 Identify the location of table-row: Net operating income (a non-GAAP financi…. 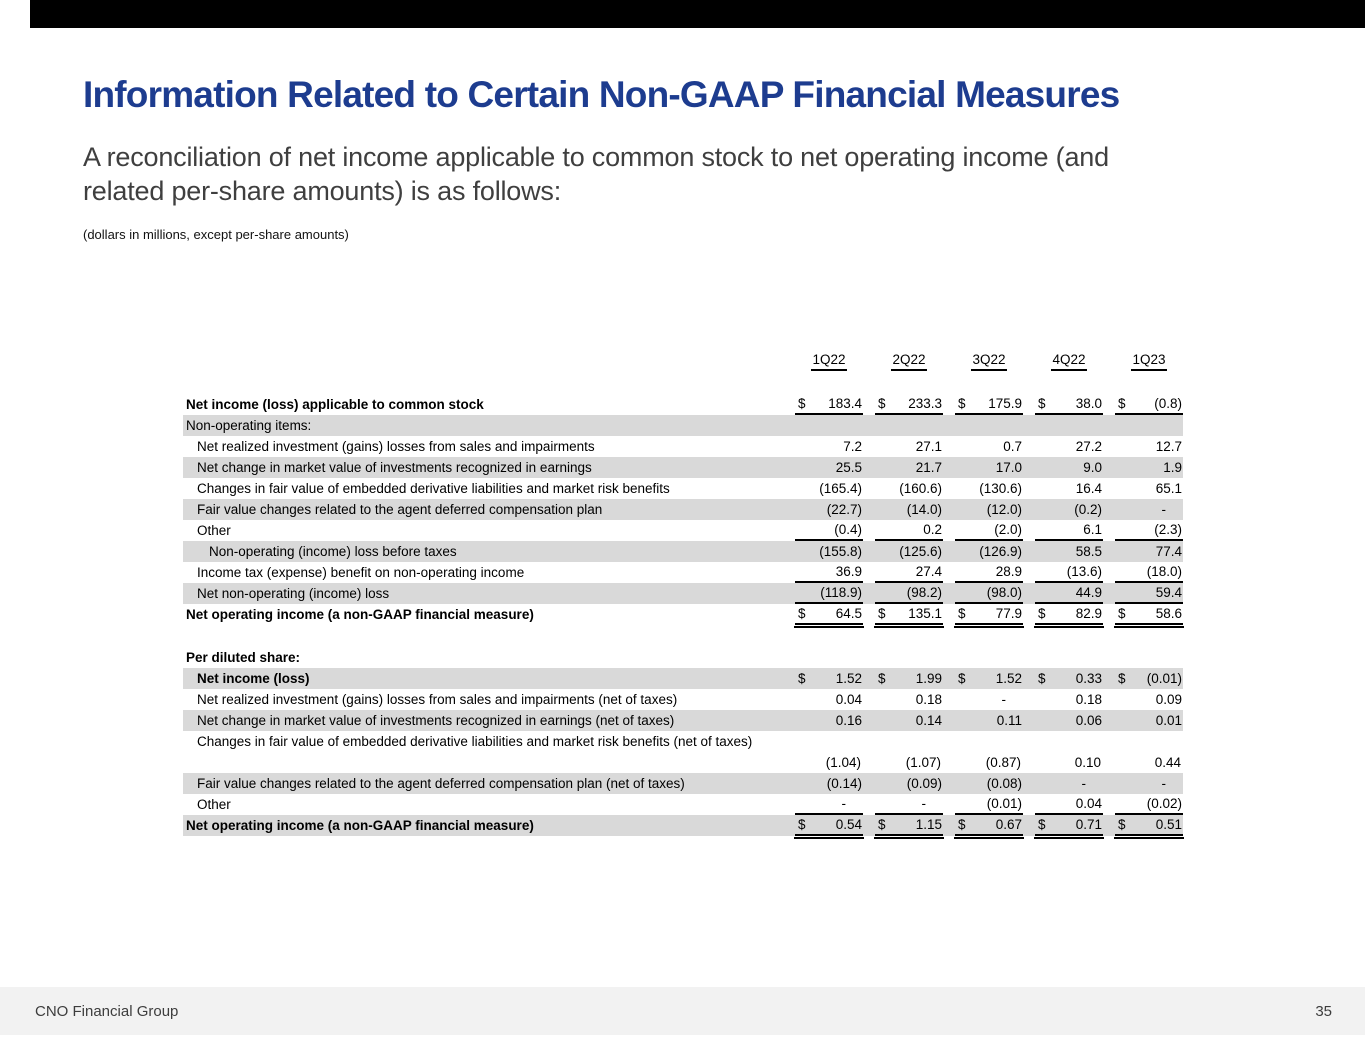
(683, 827).